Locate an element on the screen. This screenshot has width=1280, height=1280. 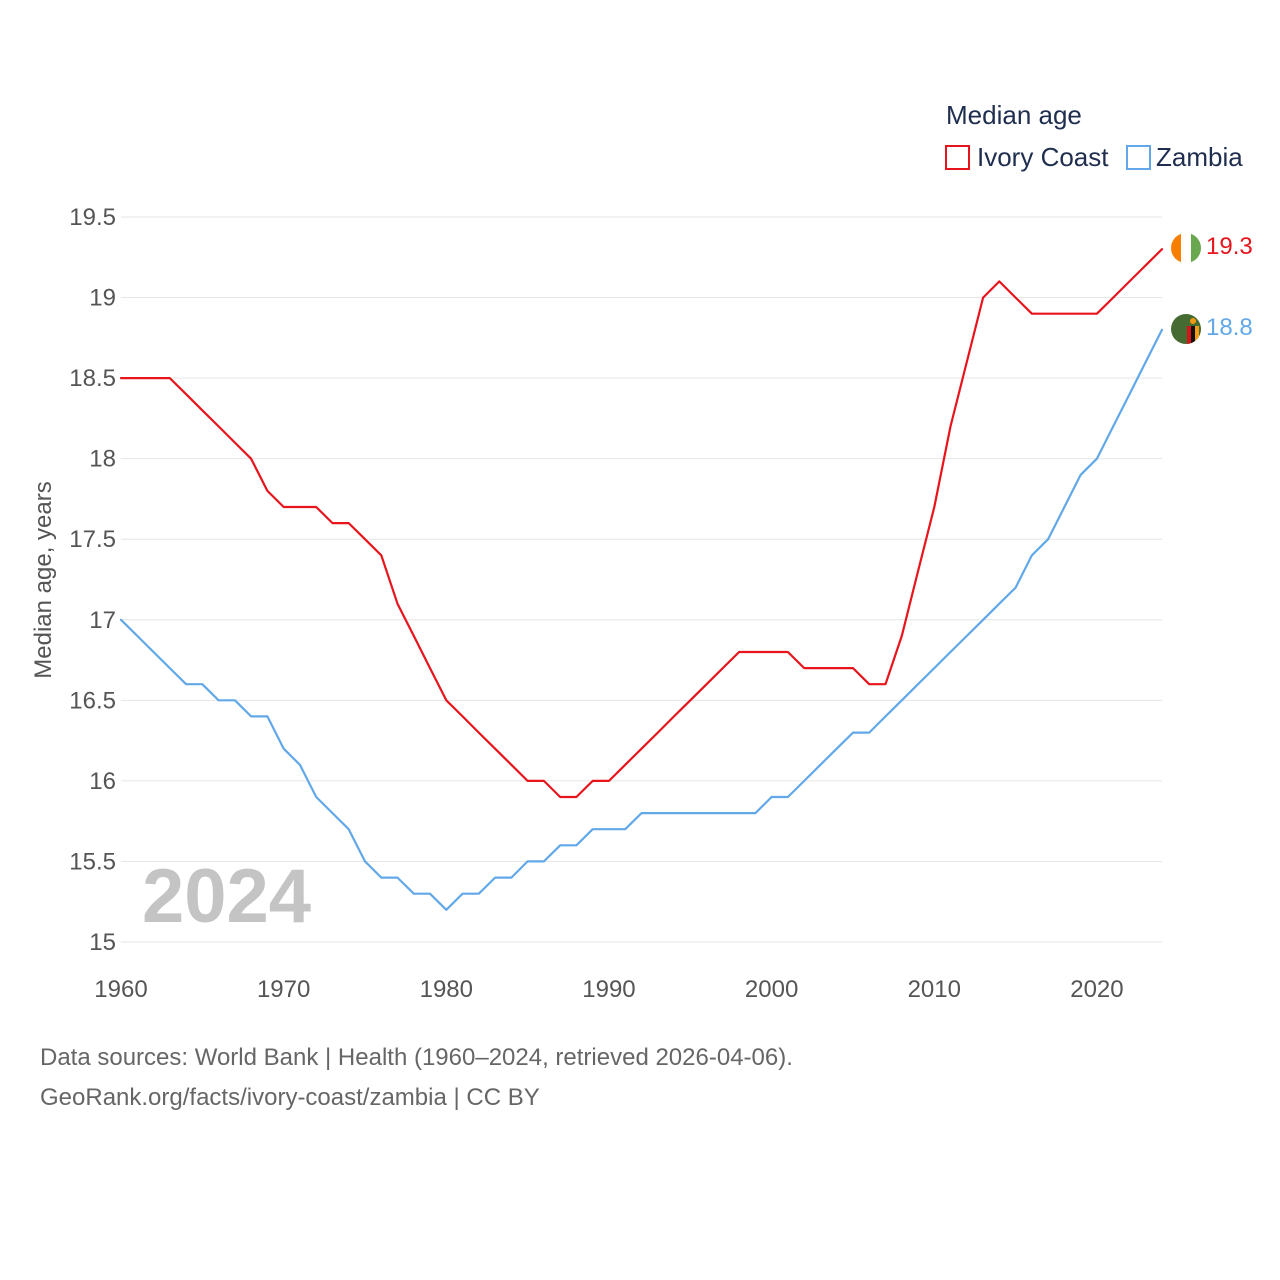
legend-title: Median age is located at coordinates (1014, 115).